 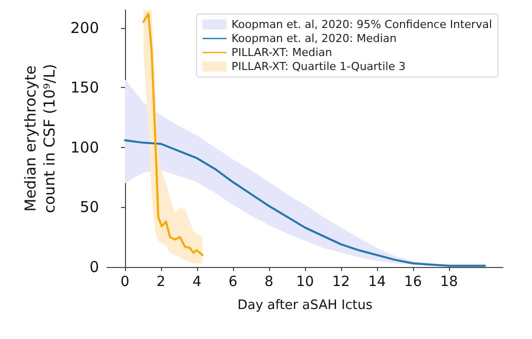 I want to click on y-tick-label: 100, so click(x=84, y=147).